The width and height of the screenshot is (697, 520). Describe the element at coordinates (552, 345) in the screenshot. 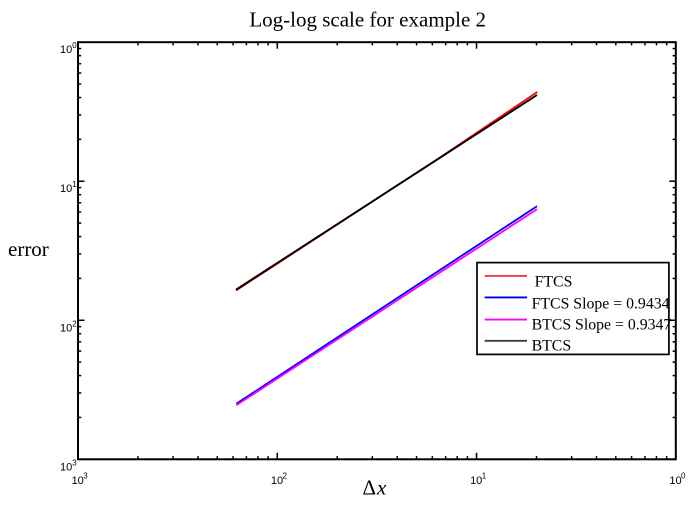

I see `svg-text: BTCS` at that location.